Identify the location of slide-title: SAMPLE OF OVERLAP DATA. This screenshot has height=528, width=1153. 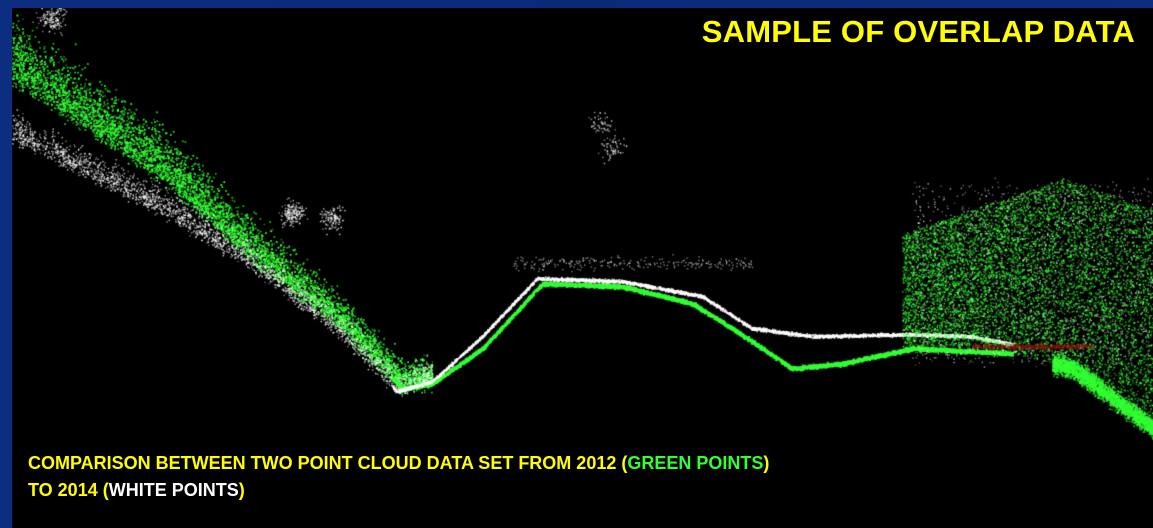
(918, 31).